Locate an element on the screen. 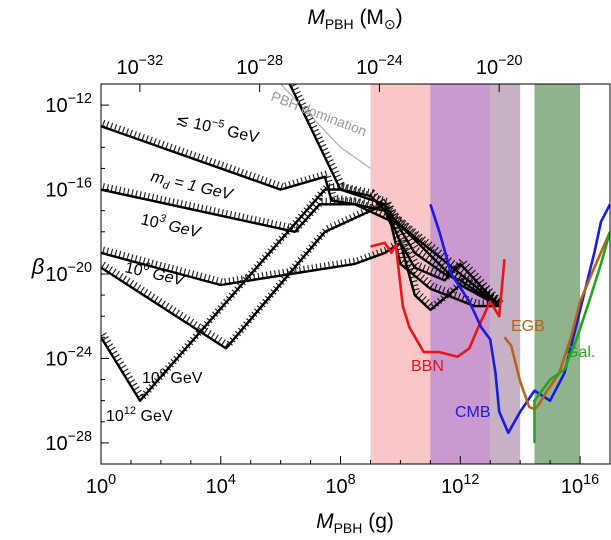  constraint-curve-egb is located at coordinates (556, 321).